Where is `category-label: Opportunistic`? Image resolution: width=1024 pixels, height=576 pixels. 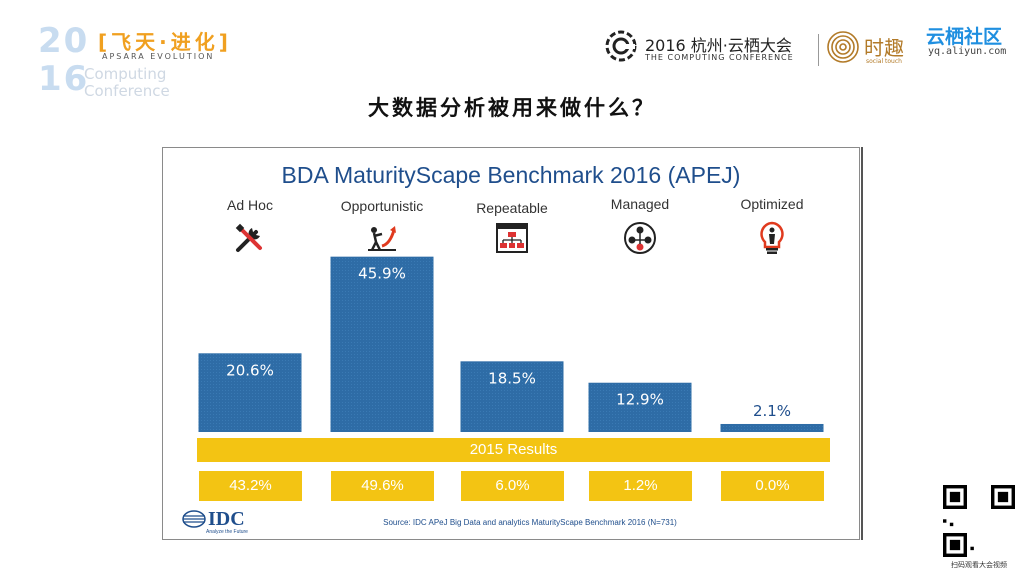 category-label: Opportunistic is located at coordinates (382, 206).